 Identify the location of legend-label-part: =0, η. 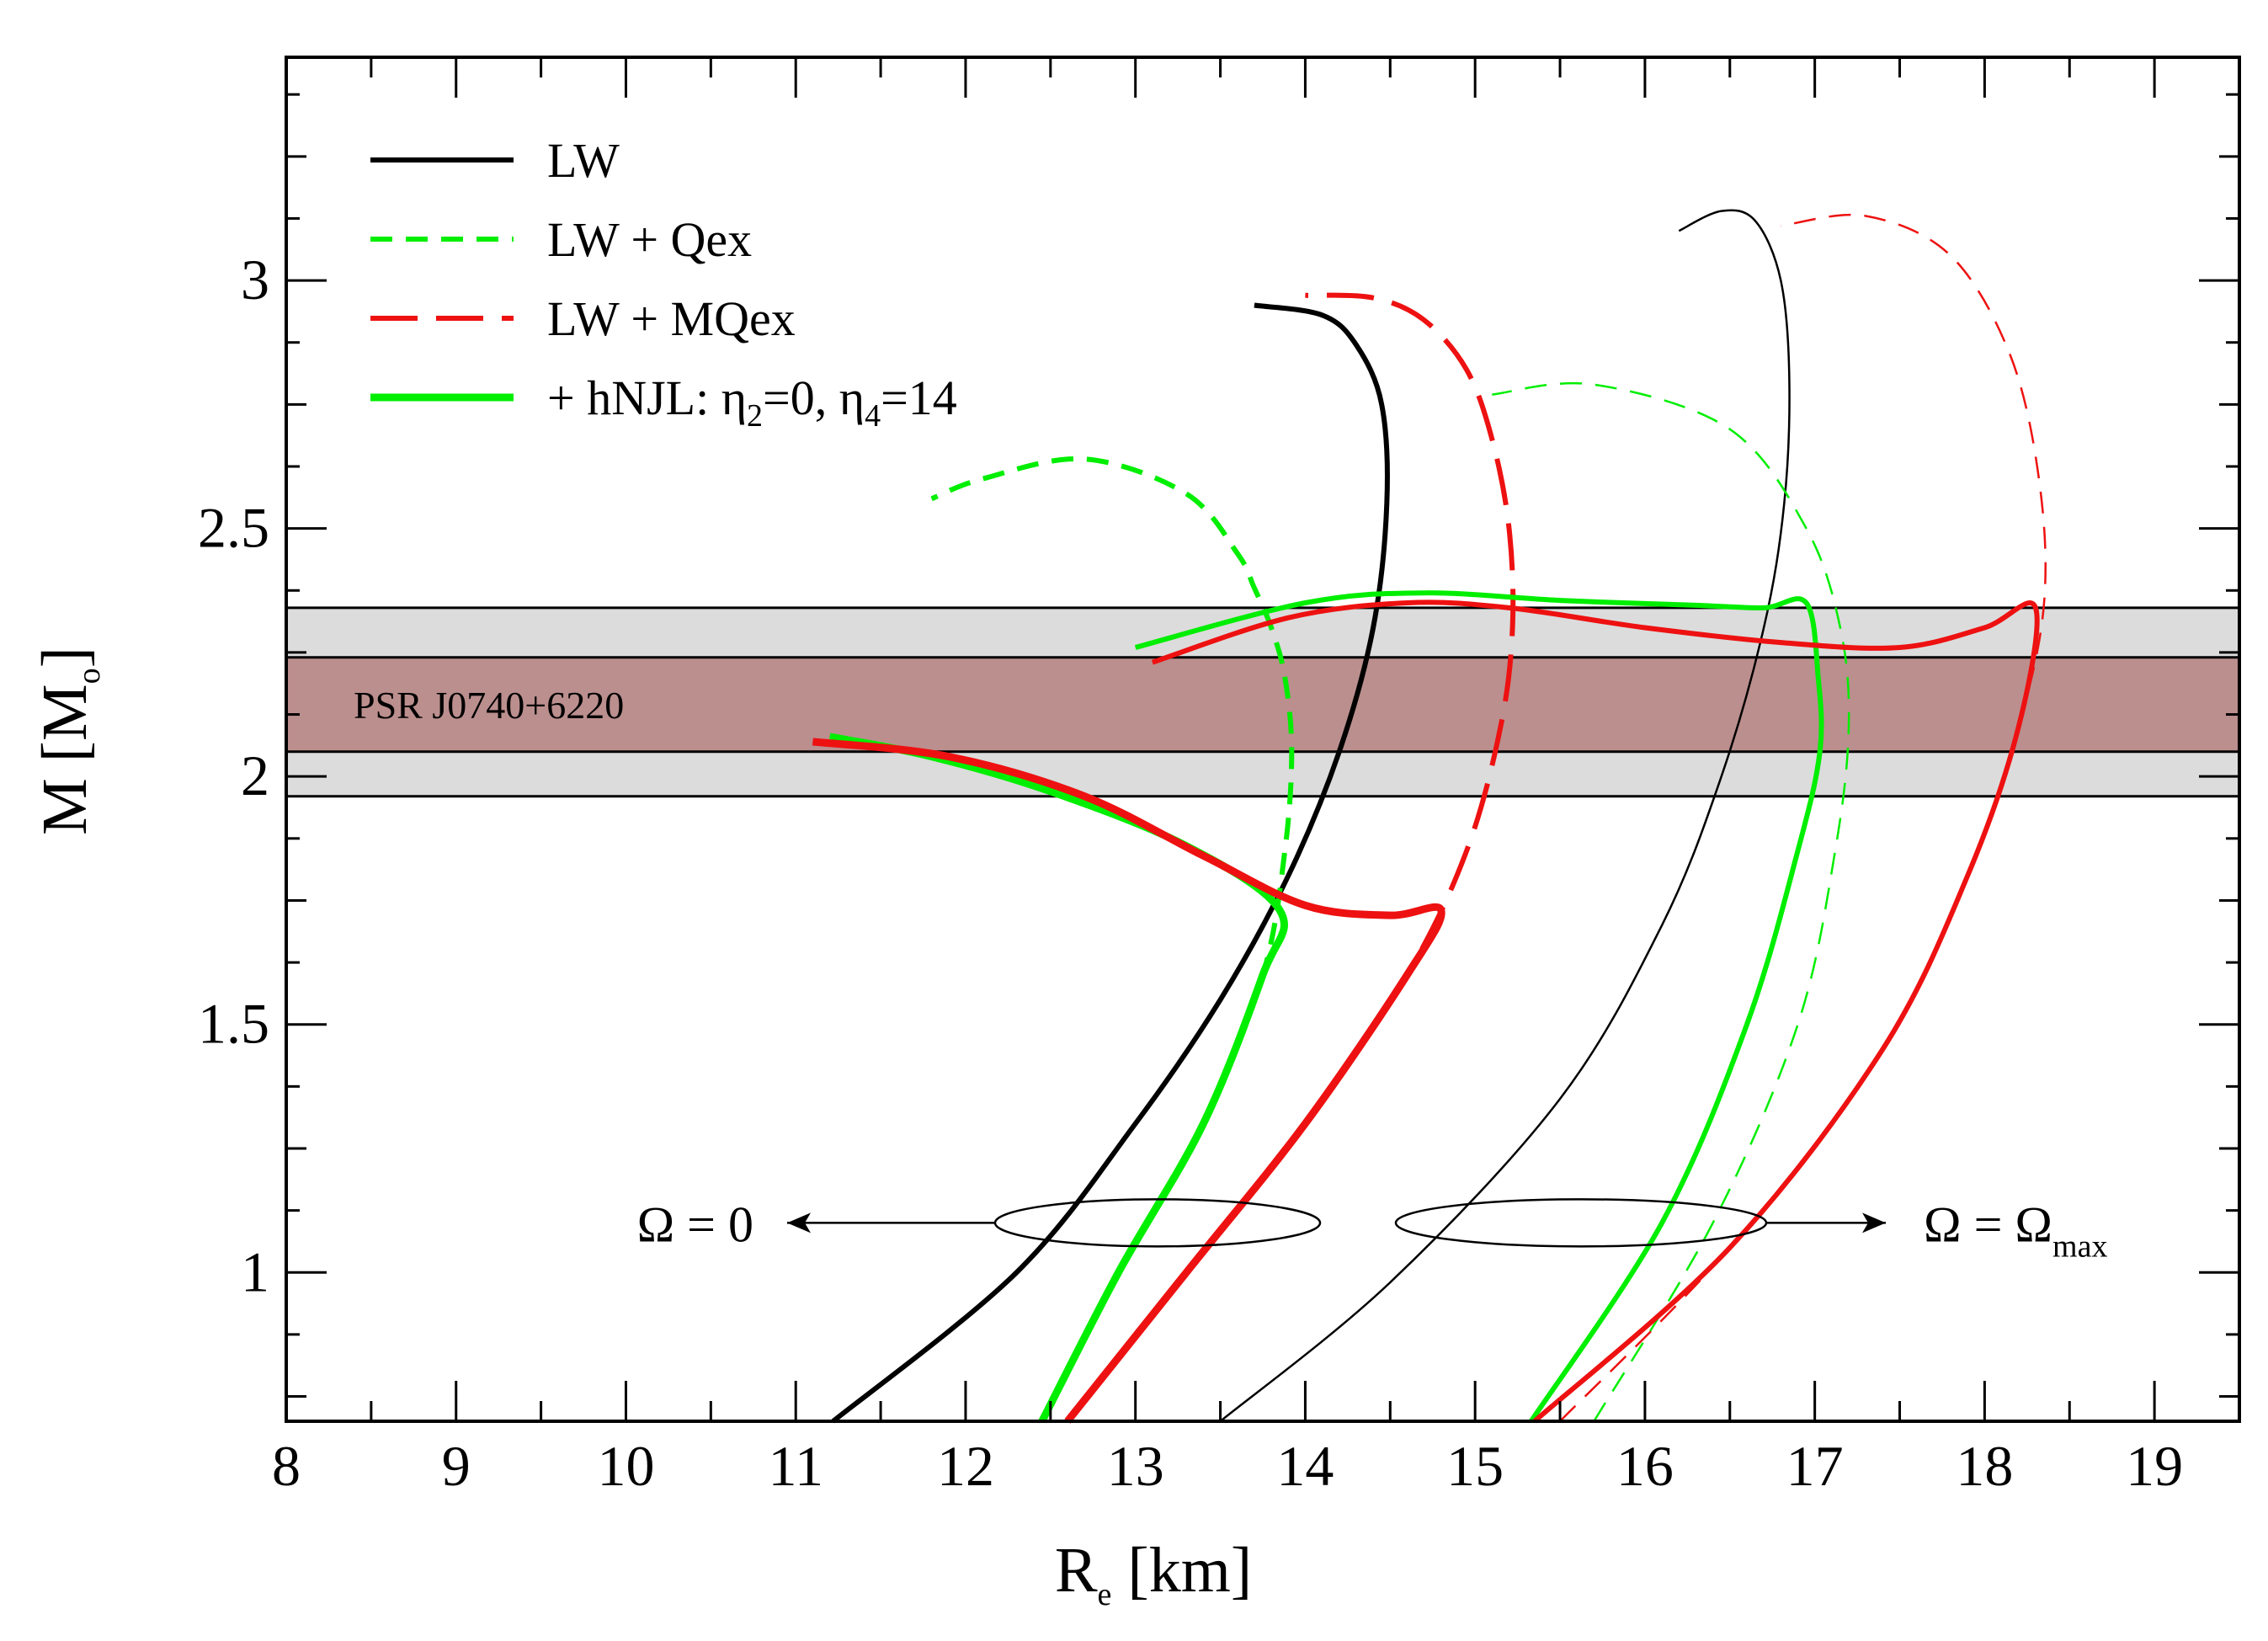
(814, 397).